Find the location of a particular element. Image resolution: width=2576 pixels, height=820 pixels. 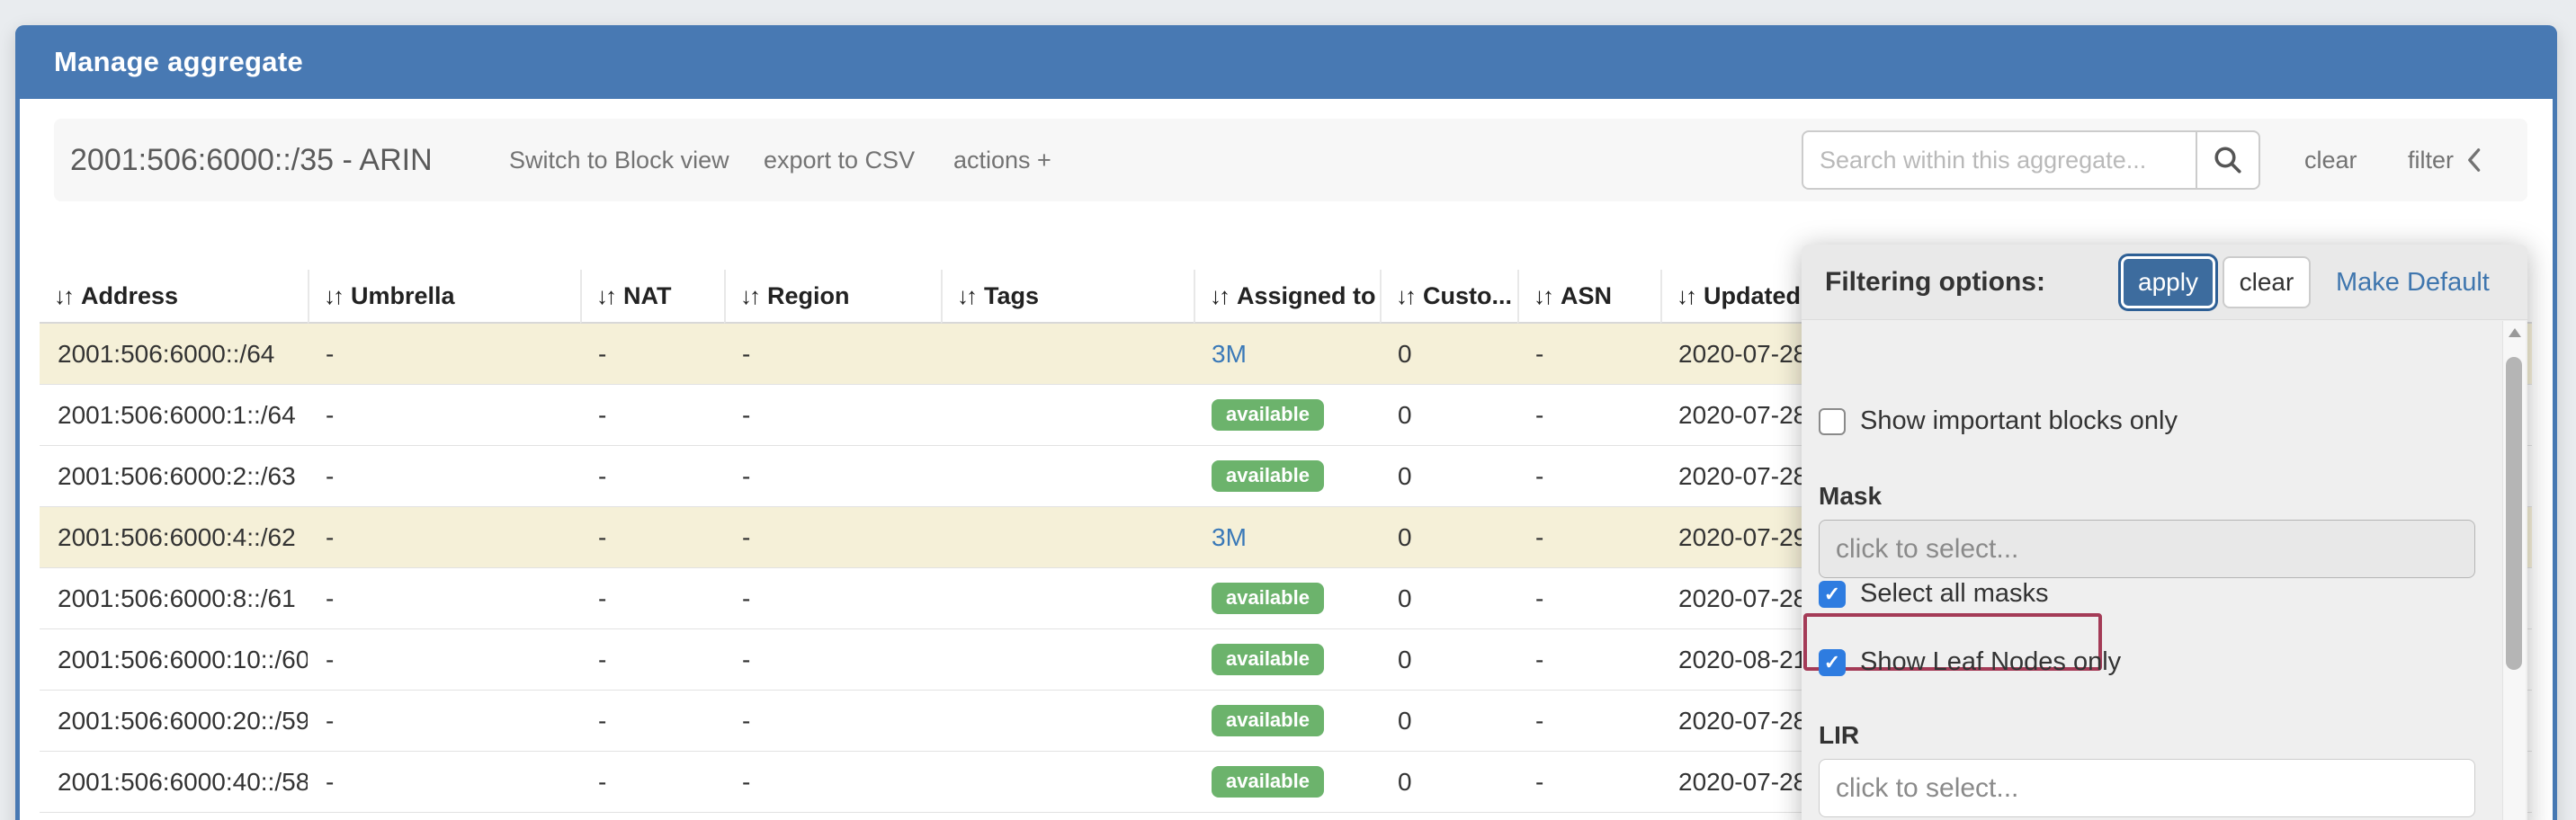

column-header-label: NAT is located at coordinates (647, 295).